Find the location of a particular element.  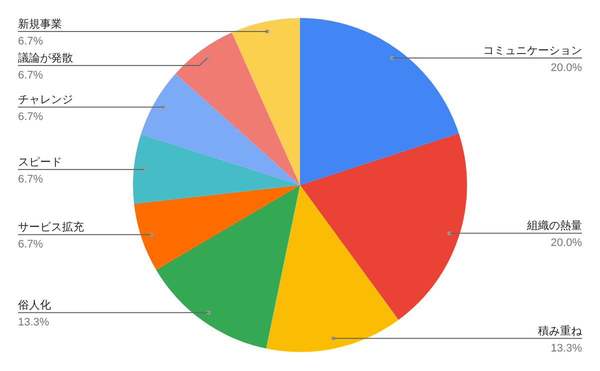

slice-label: 組織の熱量 is located at coordinates (554, 225).